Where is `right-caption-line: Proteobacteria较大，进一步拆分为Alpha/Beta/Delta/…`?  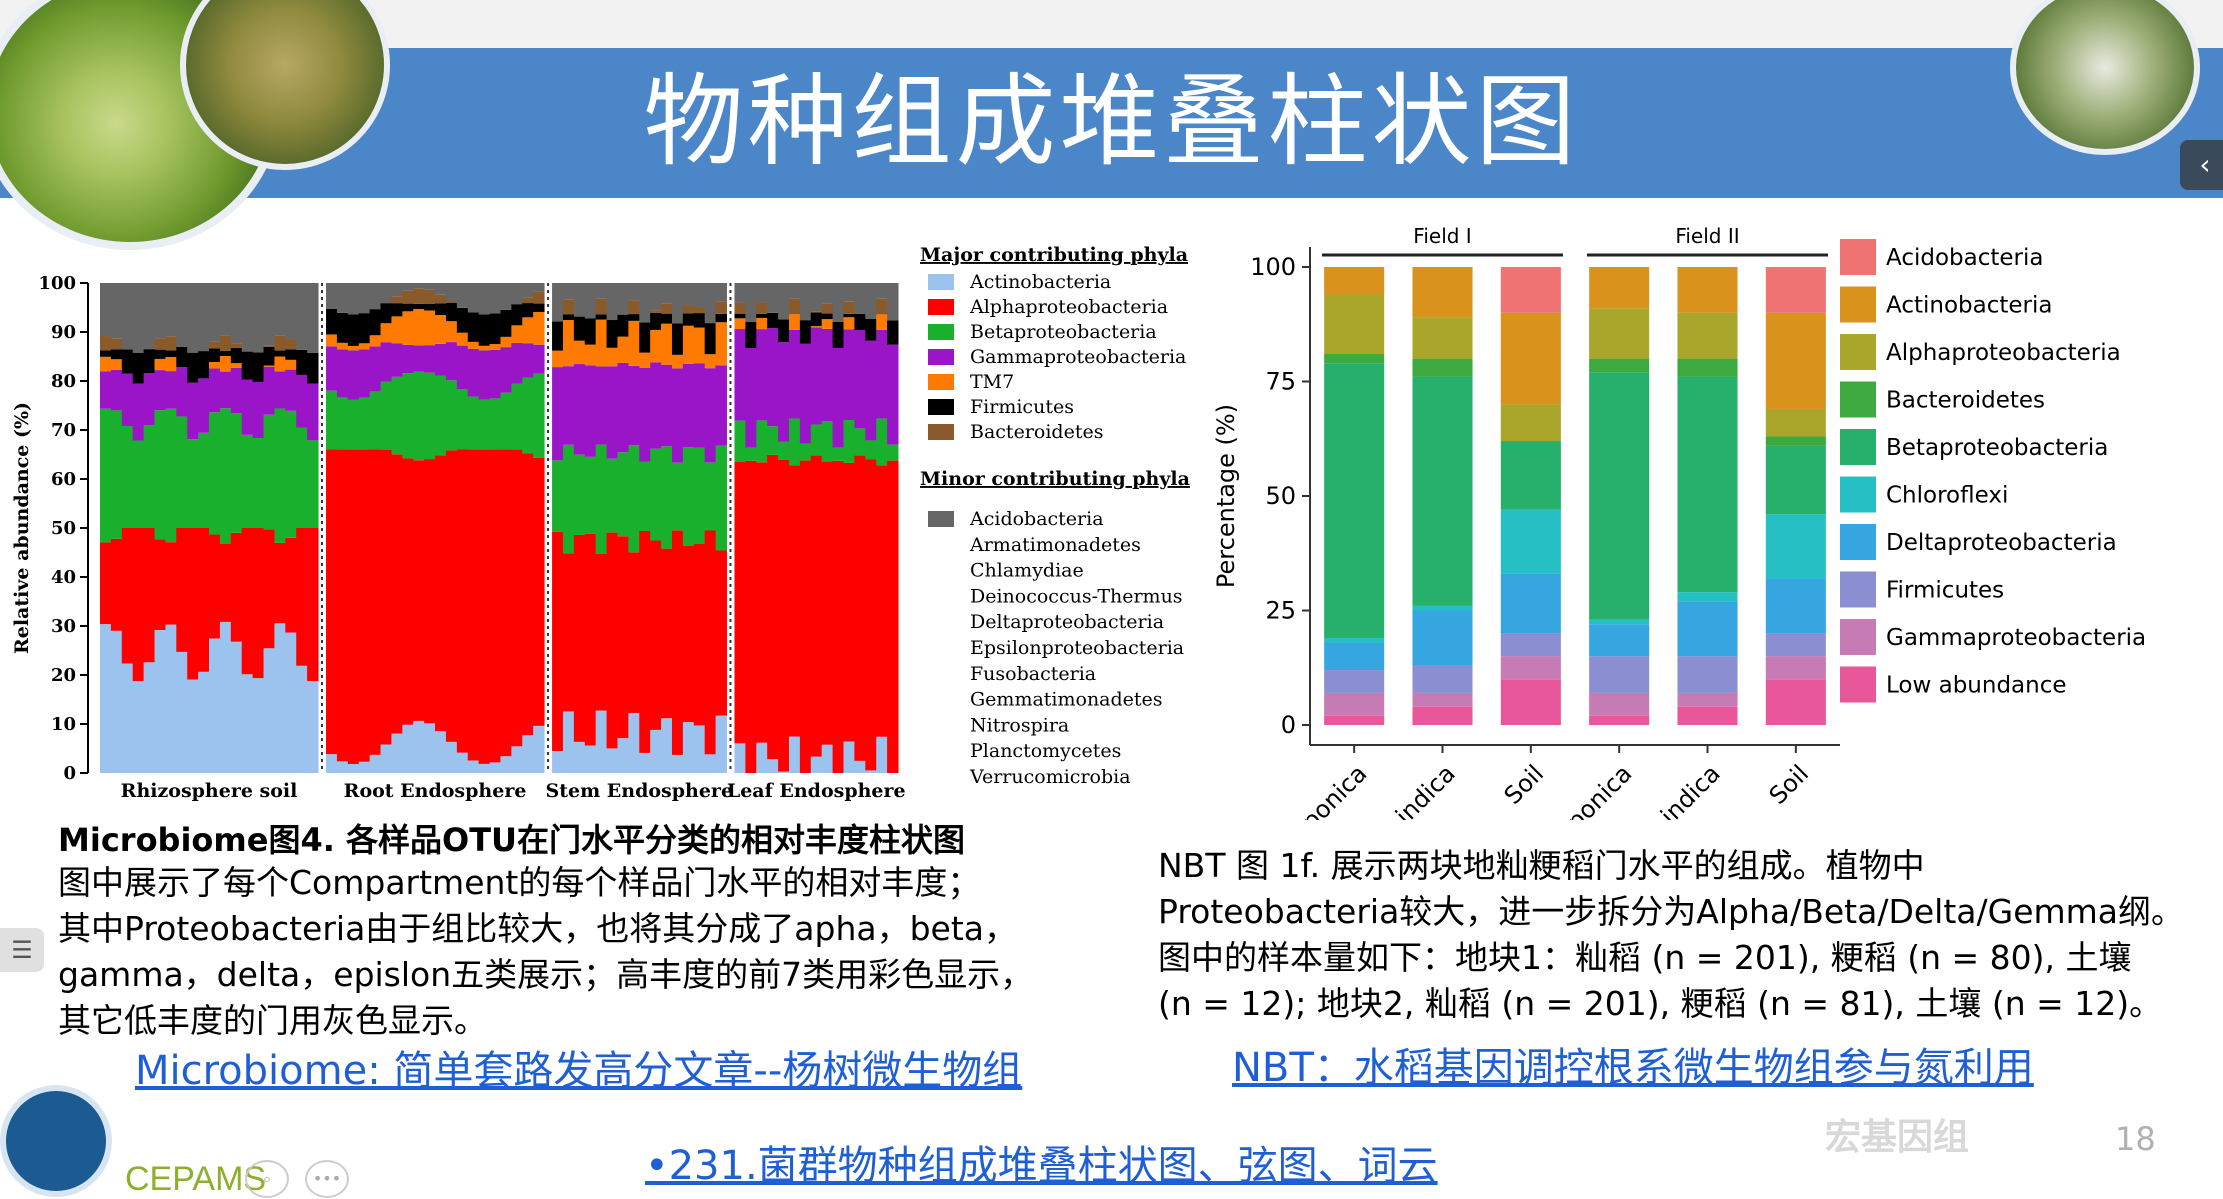
right-caption-line: Proteobacteria较大，进一步拆分为Alpha/Beta/Delta/… is located at coordinates (1688, 912).